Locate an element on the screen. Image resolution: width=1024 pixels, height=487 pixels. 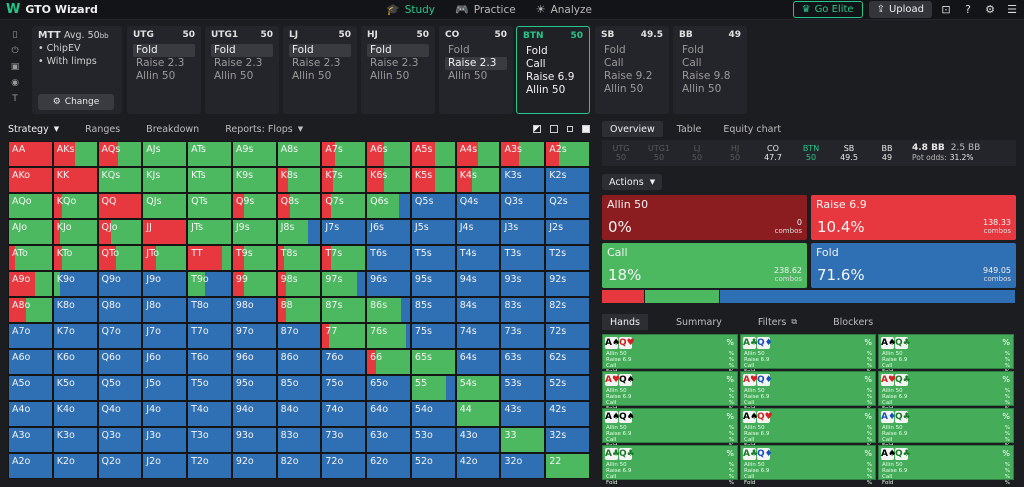
hand-cell: T4s is located at coordinates (478, 258).